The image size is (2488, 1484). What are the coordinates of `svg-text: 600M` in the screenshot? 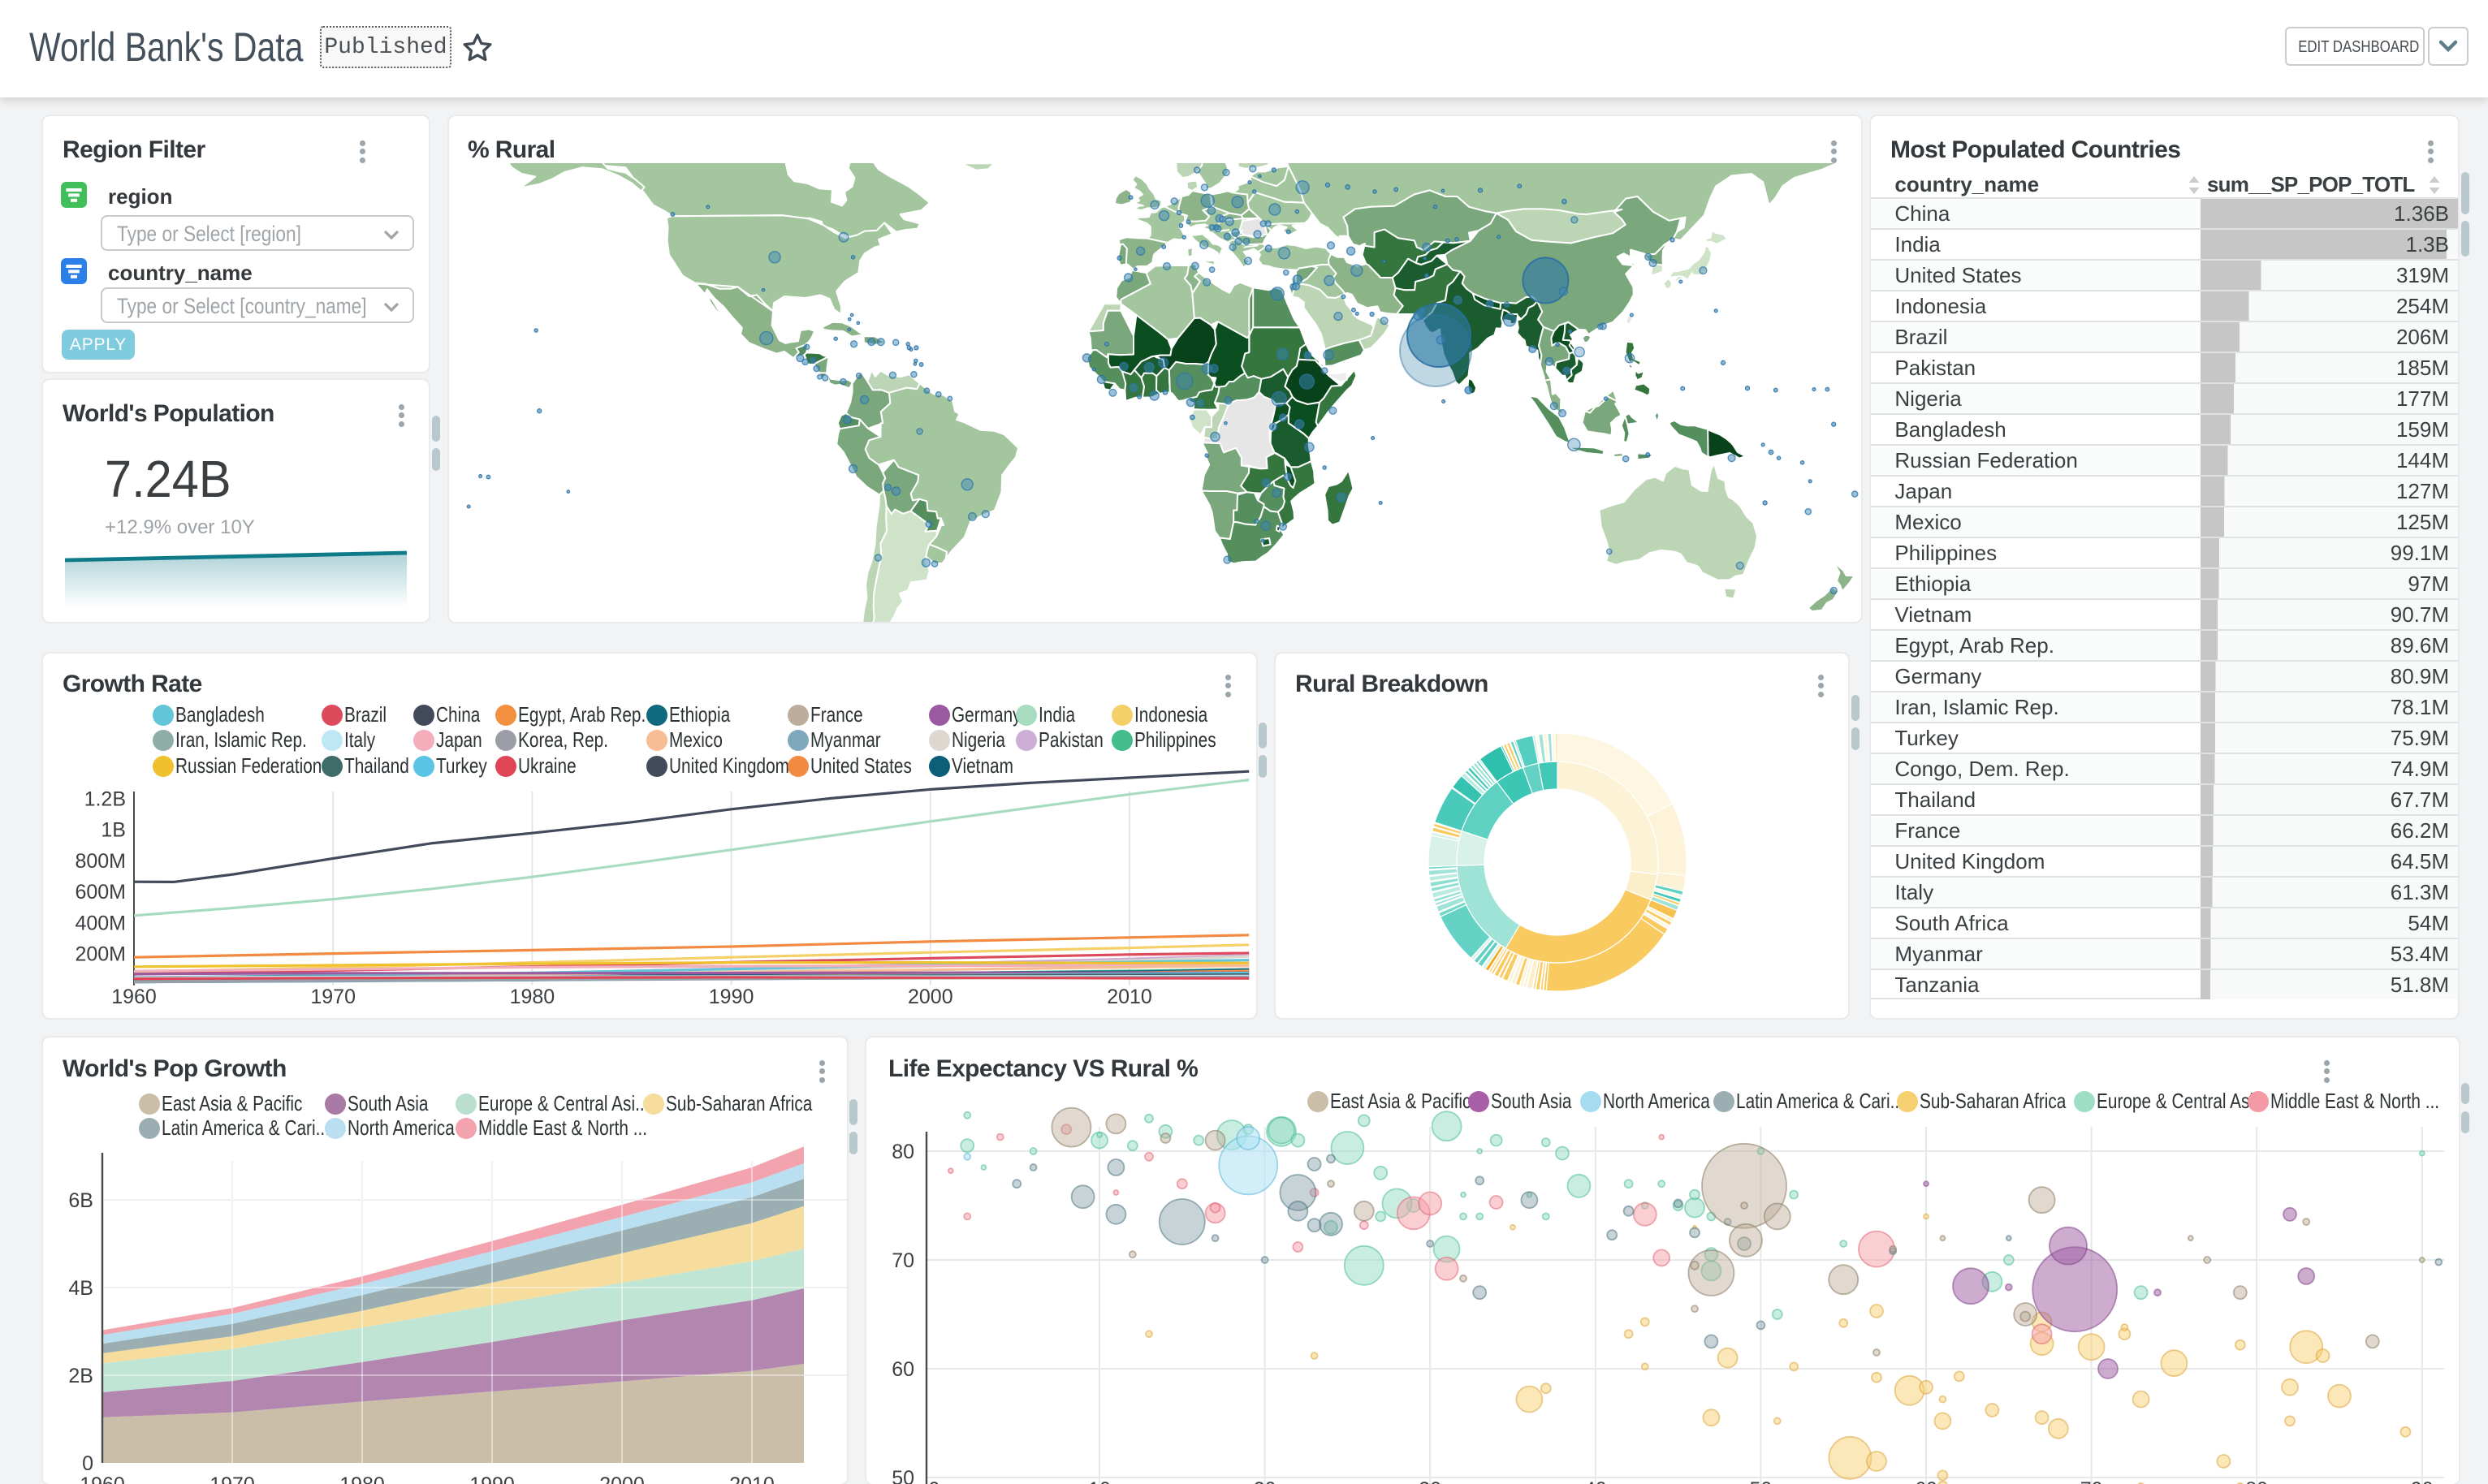 It's located at (100, 892).